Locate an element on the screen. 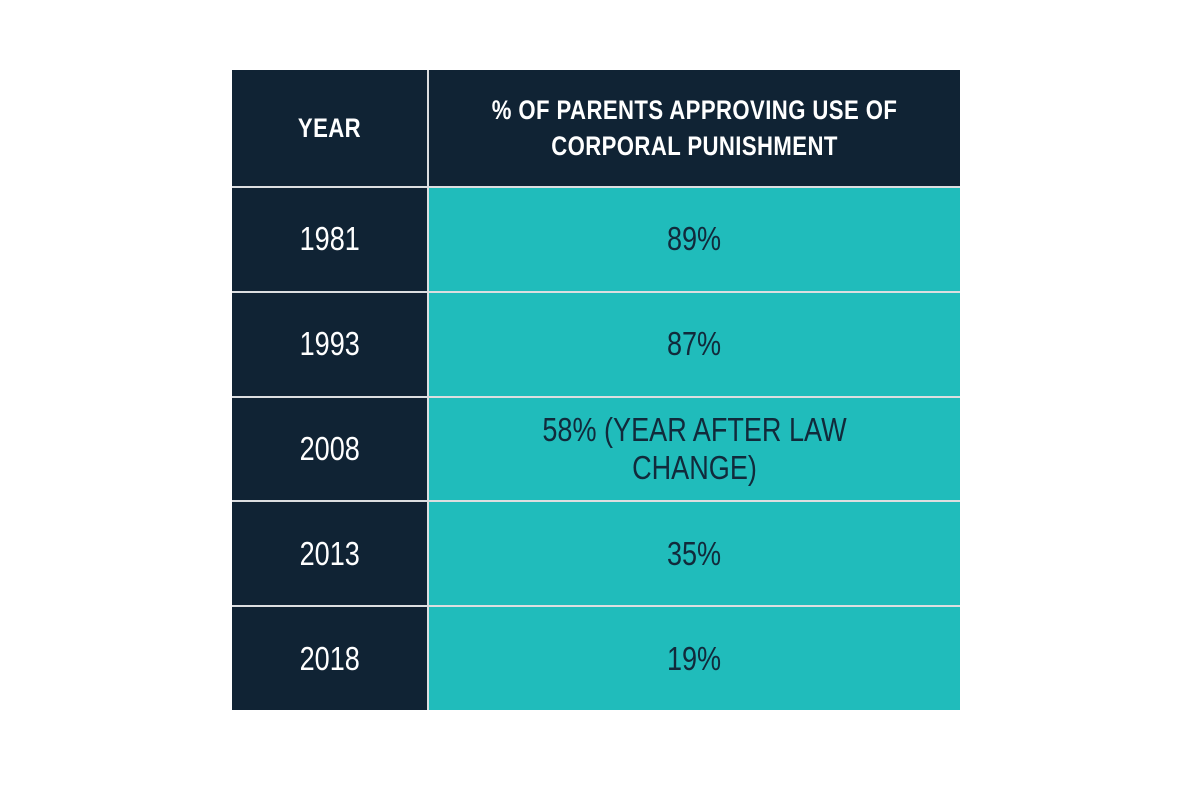  header-year-label: YEAR is located at coordinates (329, 127).